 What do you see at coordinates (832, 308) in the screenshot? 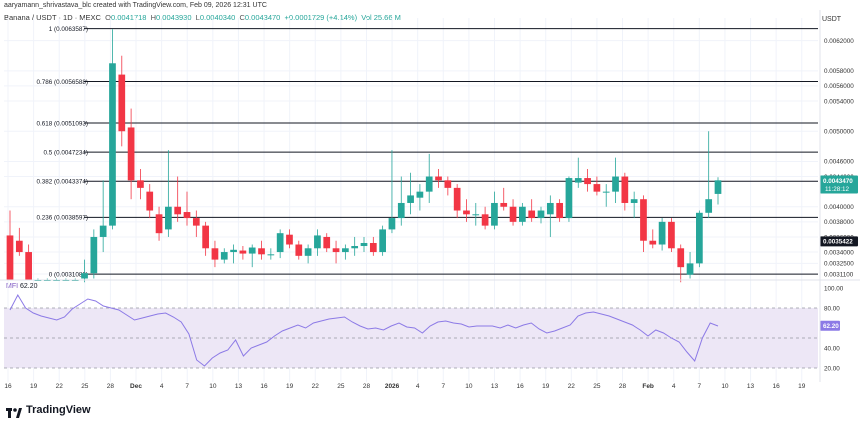
I see `mfi-axis-tick-label: 80.00` at bounding box center [832, 308].